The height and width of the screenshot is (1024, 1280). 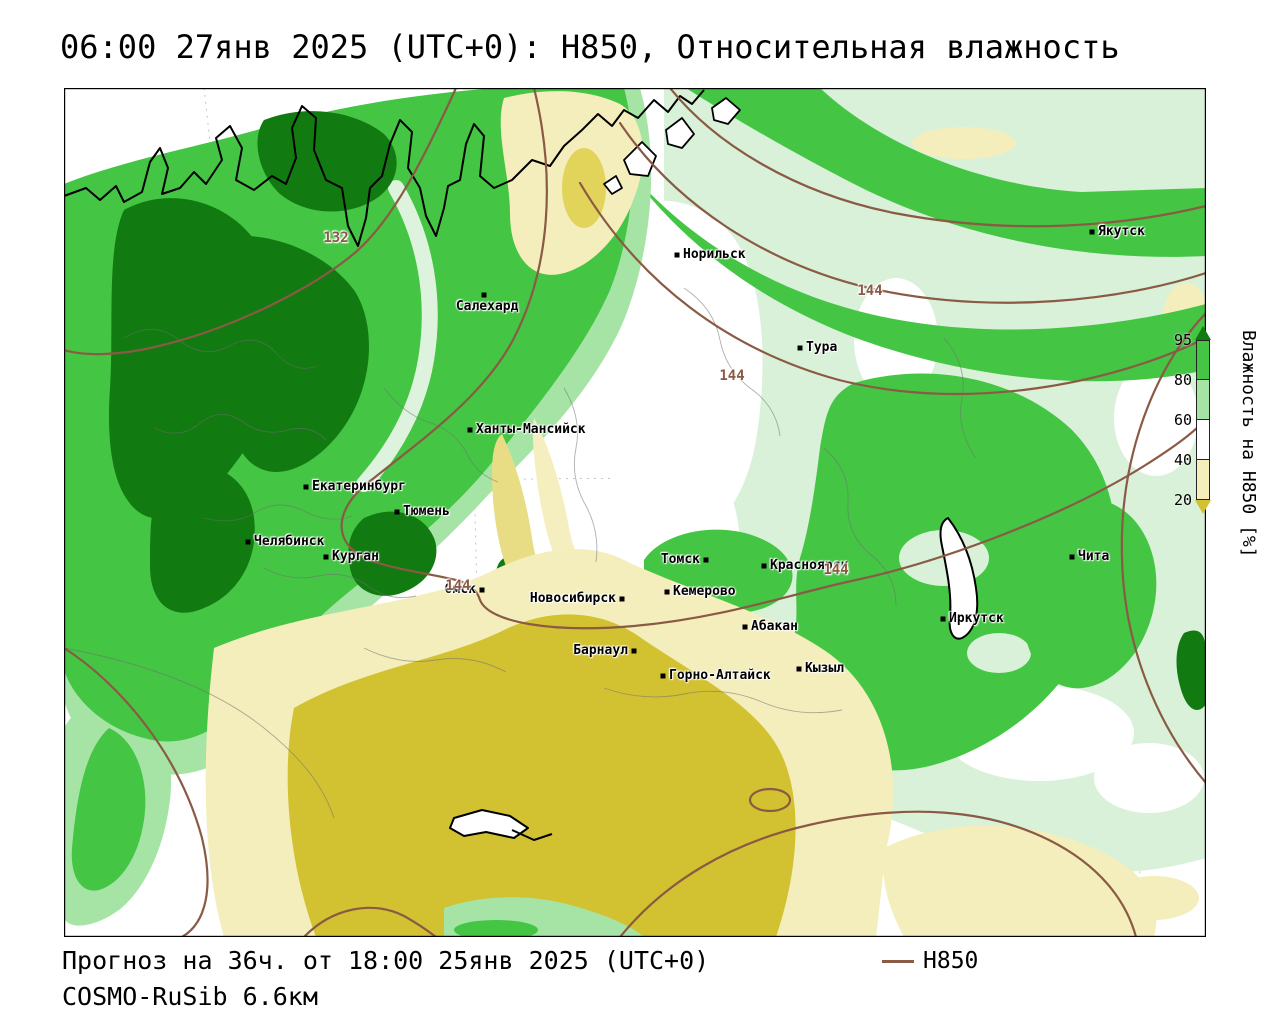 I want to click on colorbar-arrow-top, so click(x=1203, y=333).